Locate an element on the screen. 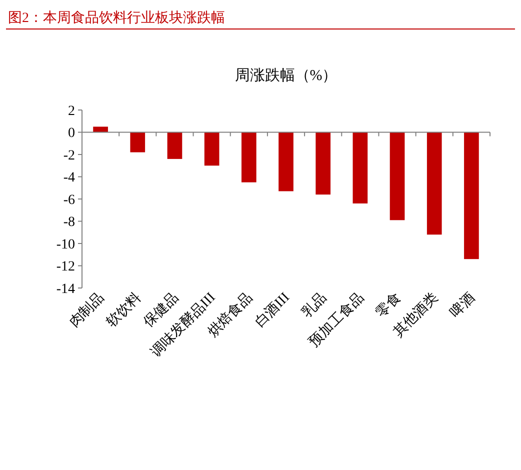 The image size is (521, 470). chart-title: 图2：本周食品饮料行业板块涨跌幅 is located at coordinates (116, 18).